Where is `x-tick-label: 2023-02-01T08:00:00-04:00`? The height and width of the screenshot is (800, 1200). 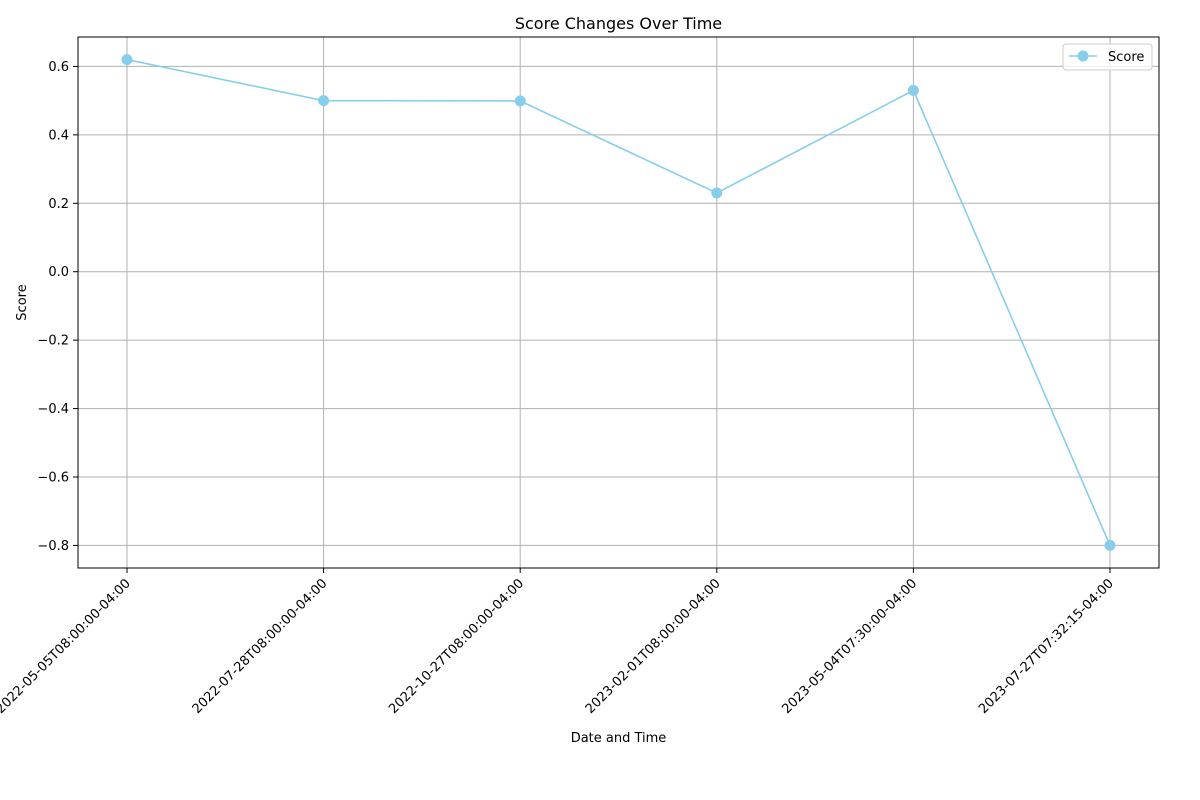
x-tick-label: 2023-02-01T08:00:00-04:00 is located at coordinates (653, 646).